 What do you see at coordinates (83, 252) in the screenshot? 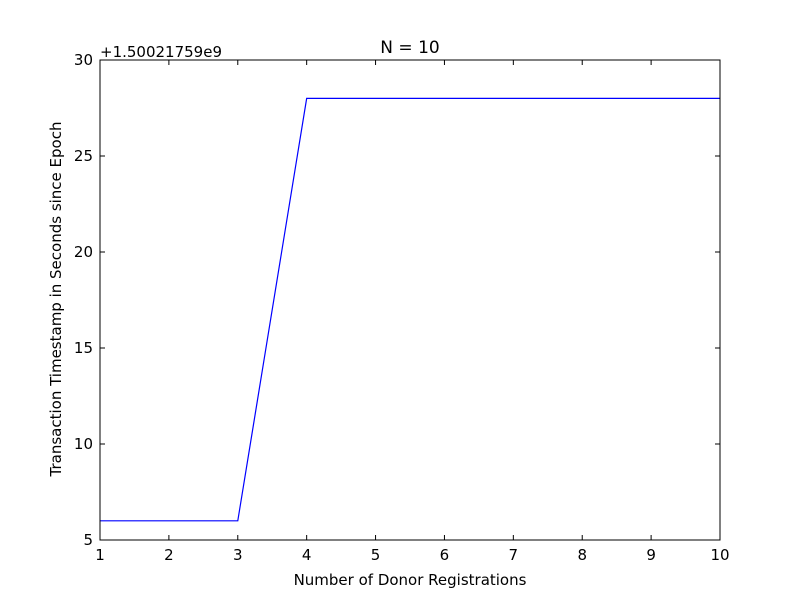
I see `y-tick-label: 20` at bounding box center [83, 252].